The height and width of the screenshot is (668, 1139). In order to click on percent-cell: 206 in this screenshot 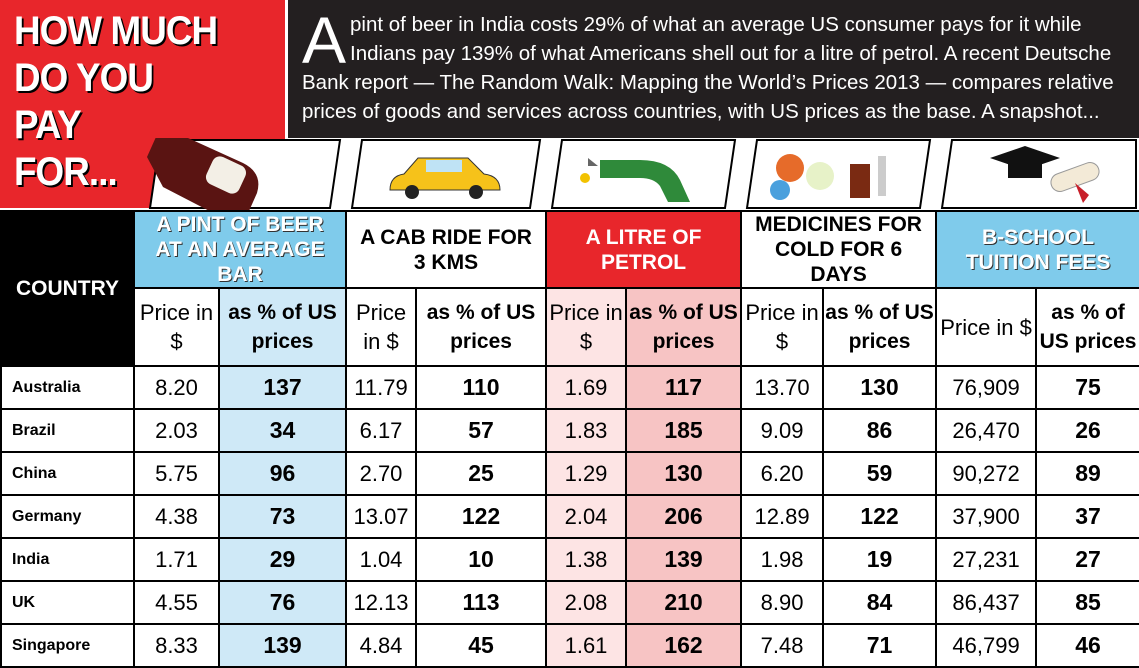, I will do `click(684, 516)`.